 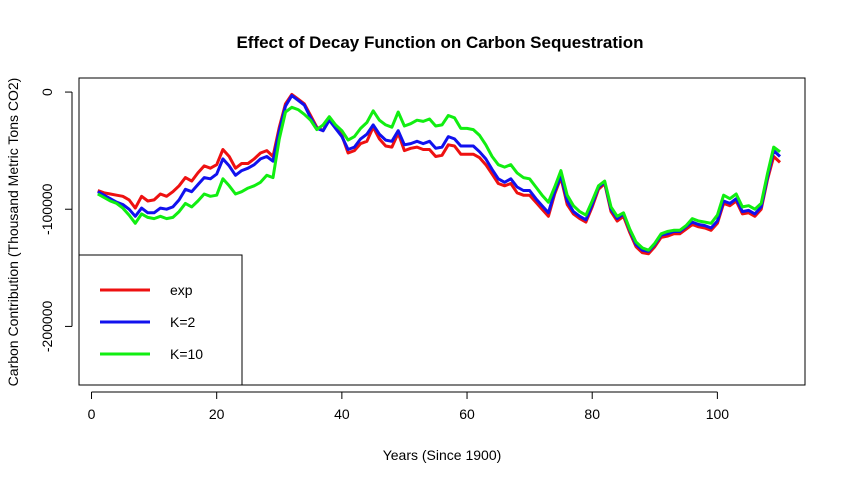 What do you see at coordinates (718, 414) in the screenshot?
I see `x-tick-label: 100` at bounding box center [718, 414].